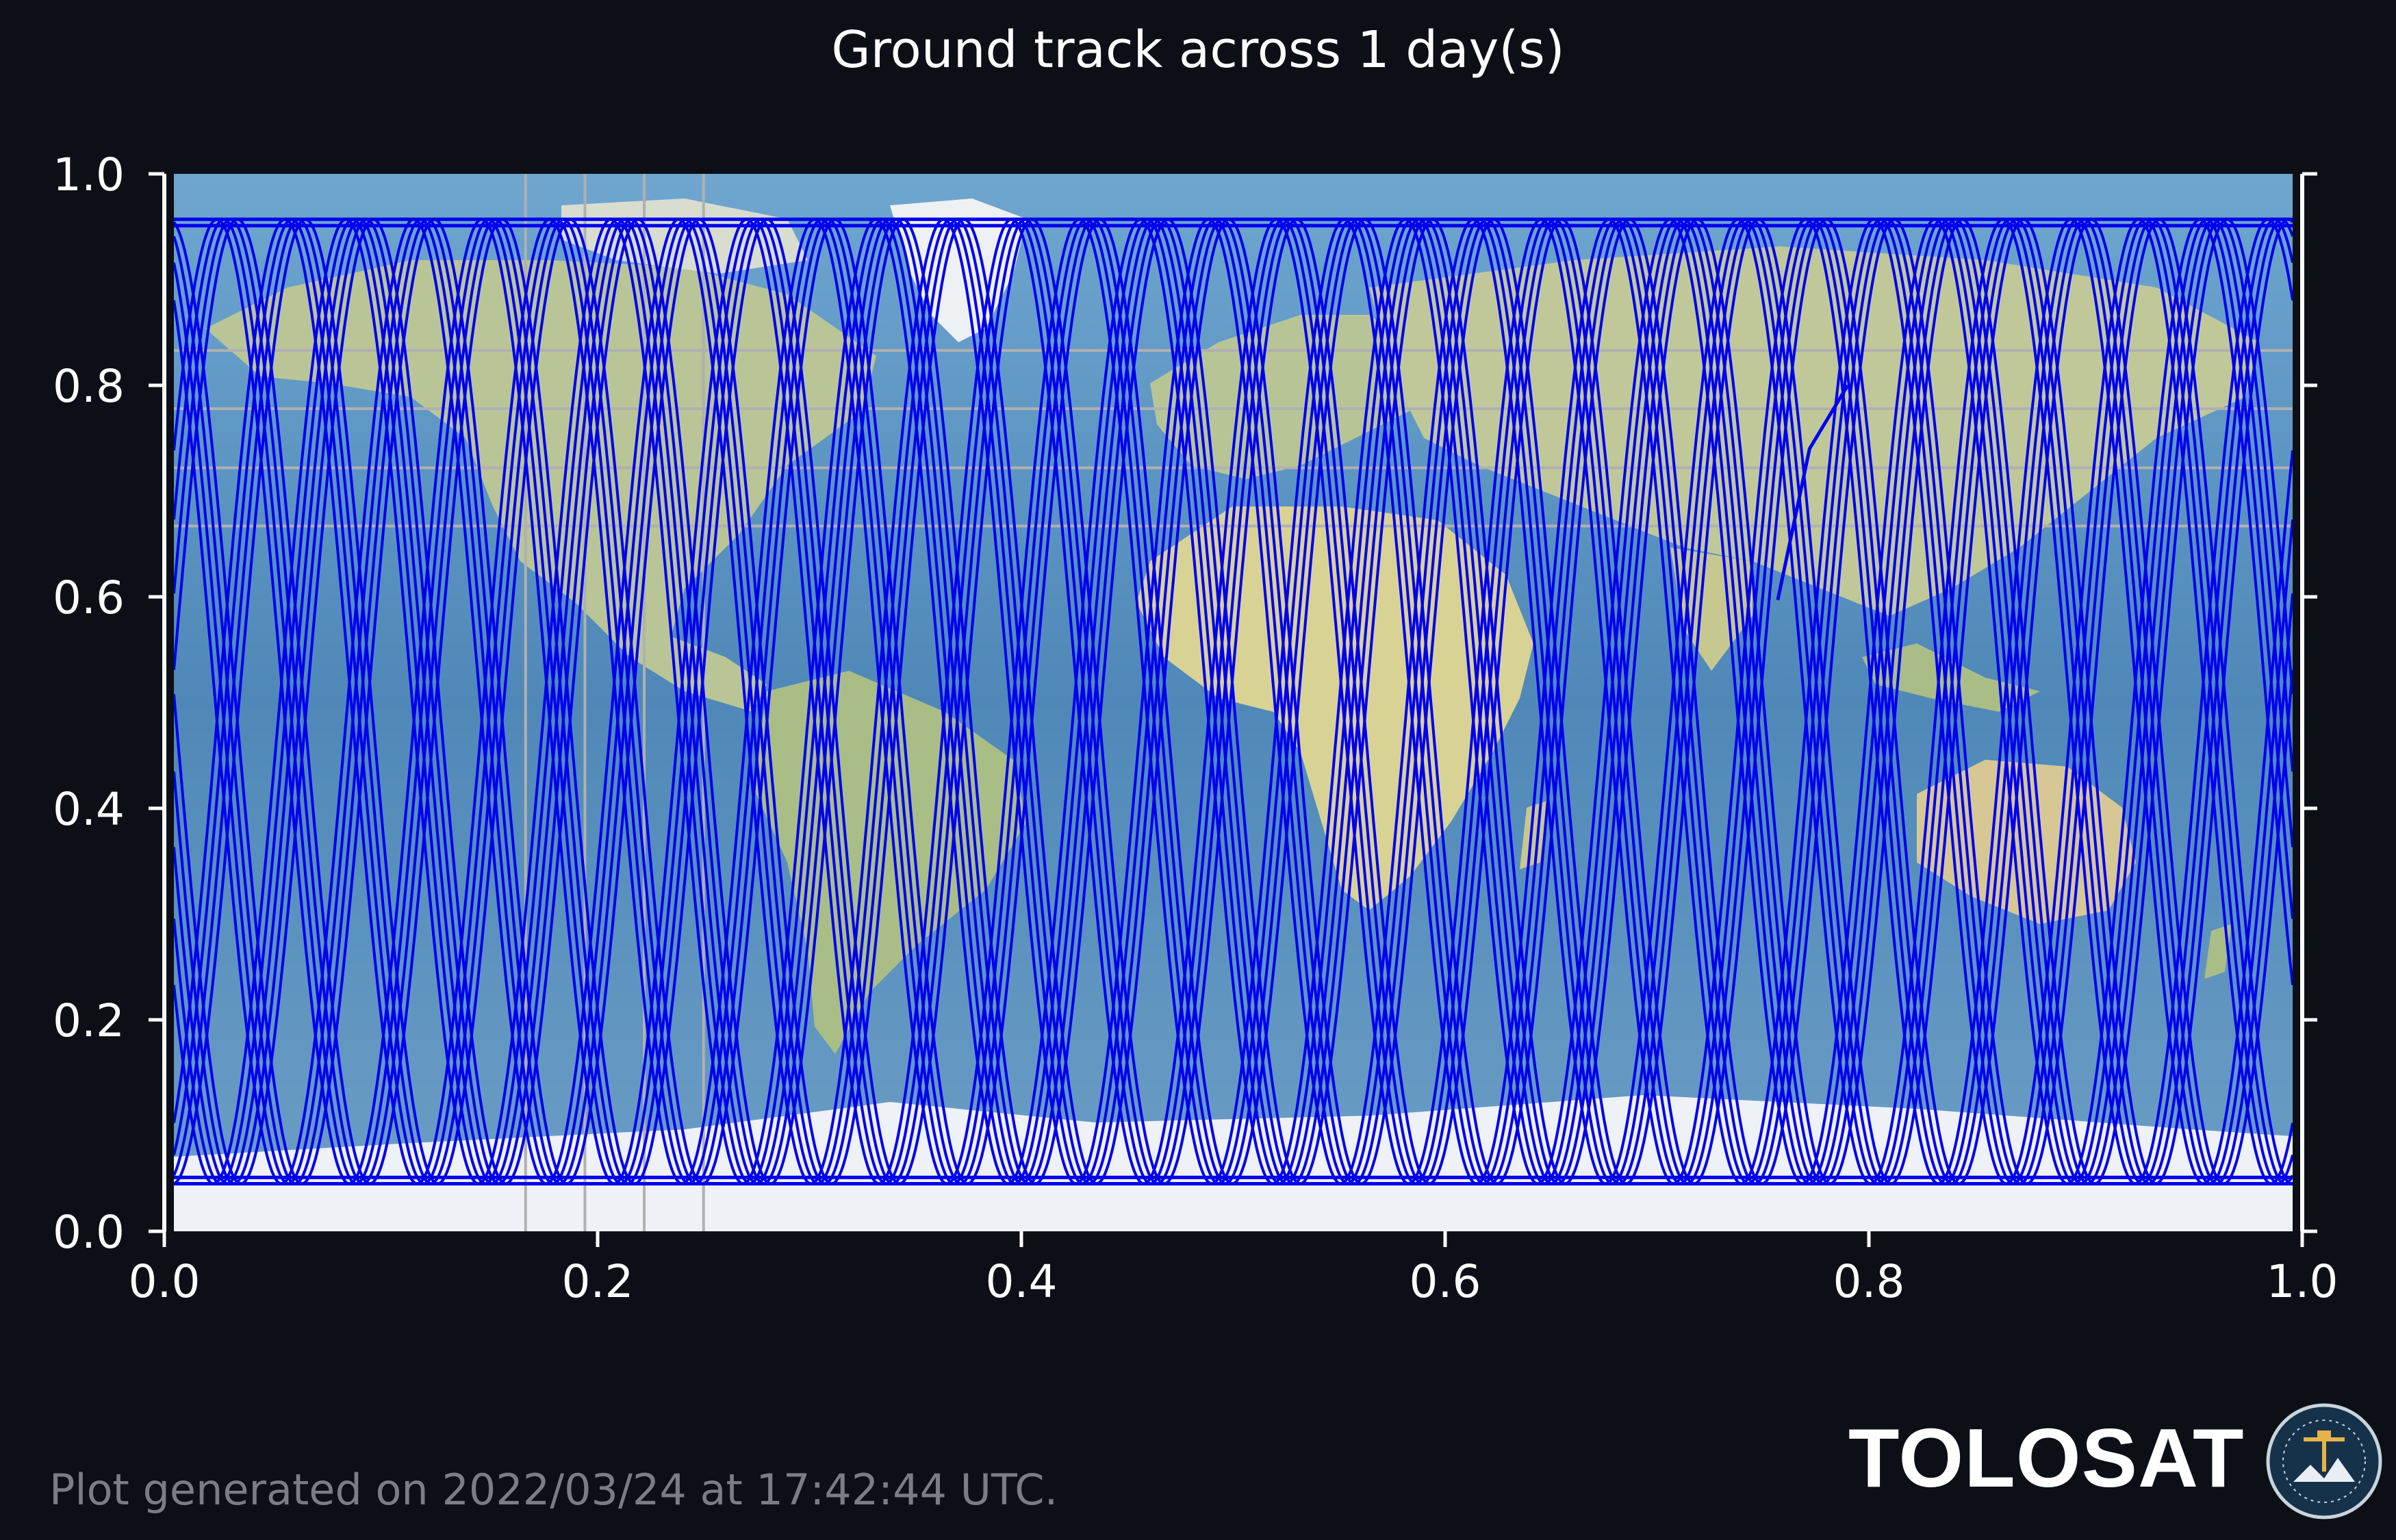 The height and width of the screenshot is (1540, 2396). What do you see at coordinates (1287, 397) in the screenshot?
I see `europe` at bounding box center [1287, 397].